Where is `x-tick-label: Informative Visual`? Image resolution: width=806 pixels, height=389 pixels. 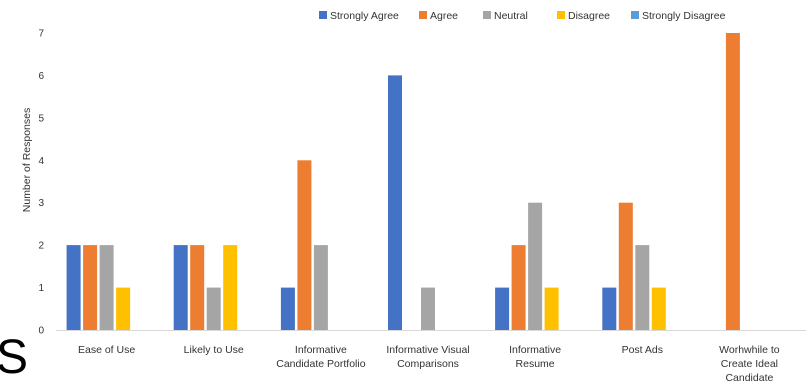 x-tick-label: Informative Visual is located at coordinates (427, 350).